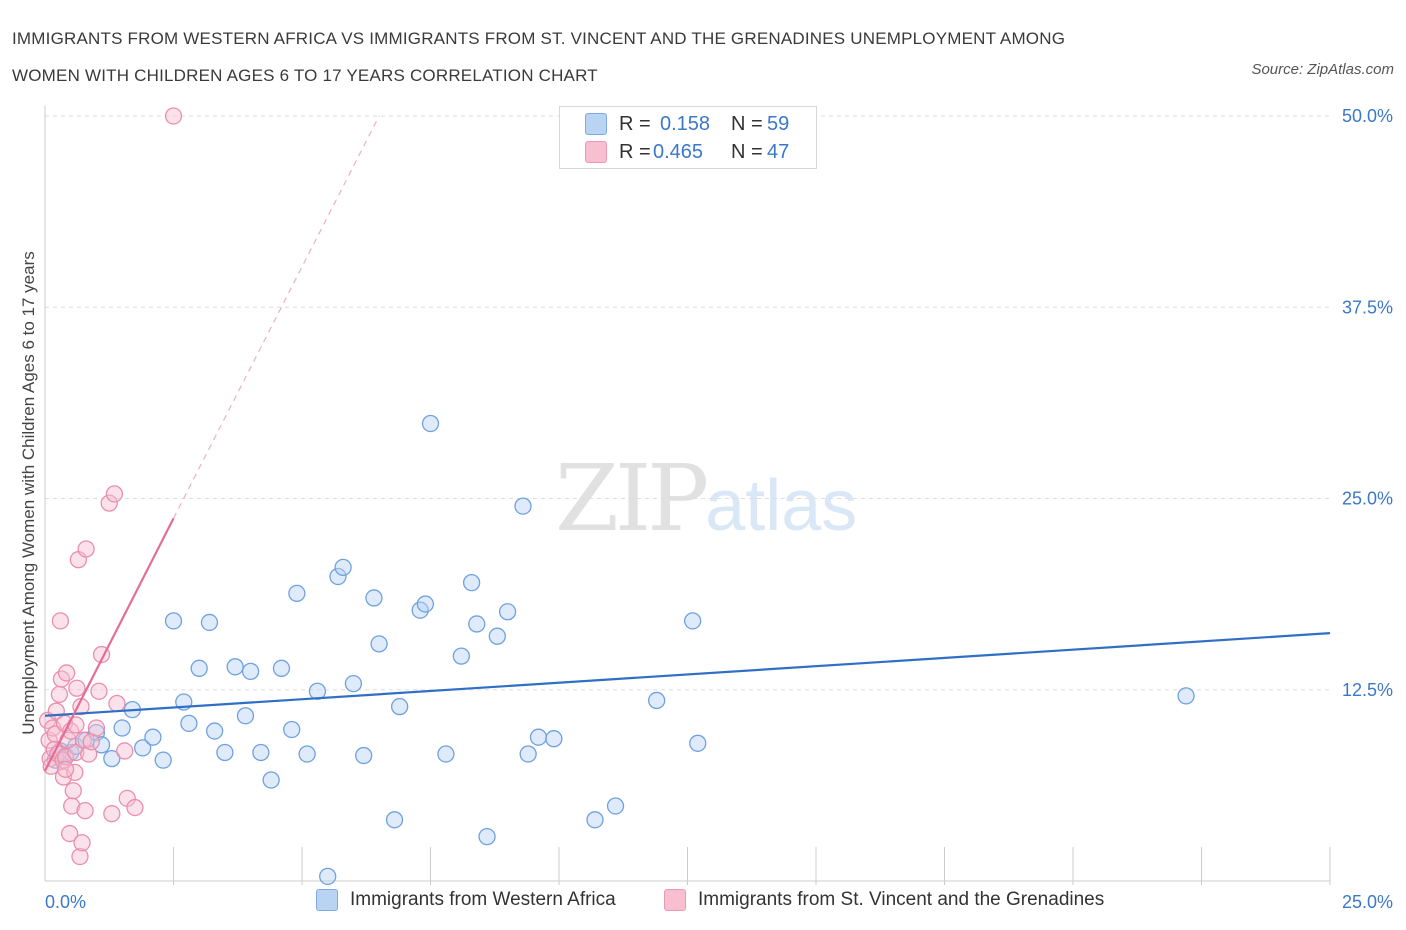  Describe the element at coordinates (276, 317) in the screenshot. I see `trend-line-extension-st-vincent` at that location.